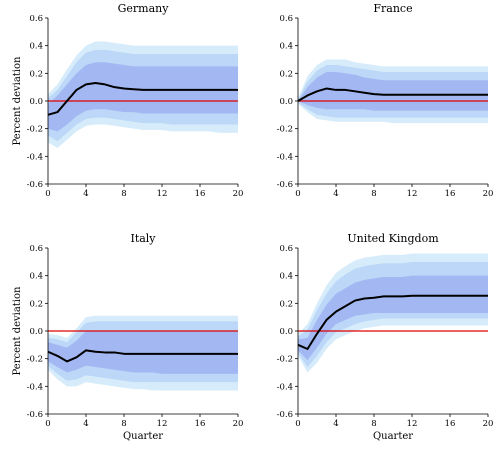 The height and width of the screenshot is (450, 500). What do you see at coordinates (143, 238) in the screenshot?
I see `panel-title: Italy` at bounding box center [143, 238].